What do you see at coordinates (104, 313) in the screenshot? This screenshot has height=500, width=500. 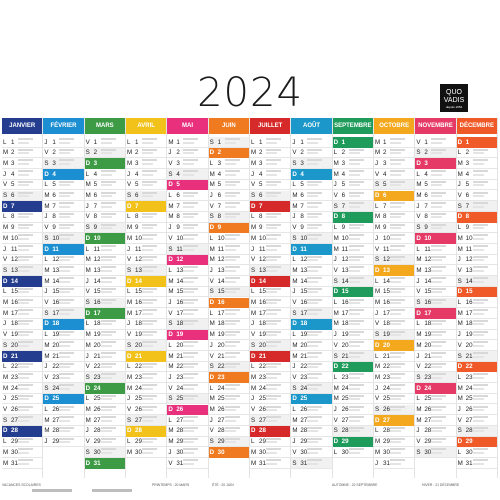 I see `day-row: D 17` at bounding box center [104, 313].